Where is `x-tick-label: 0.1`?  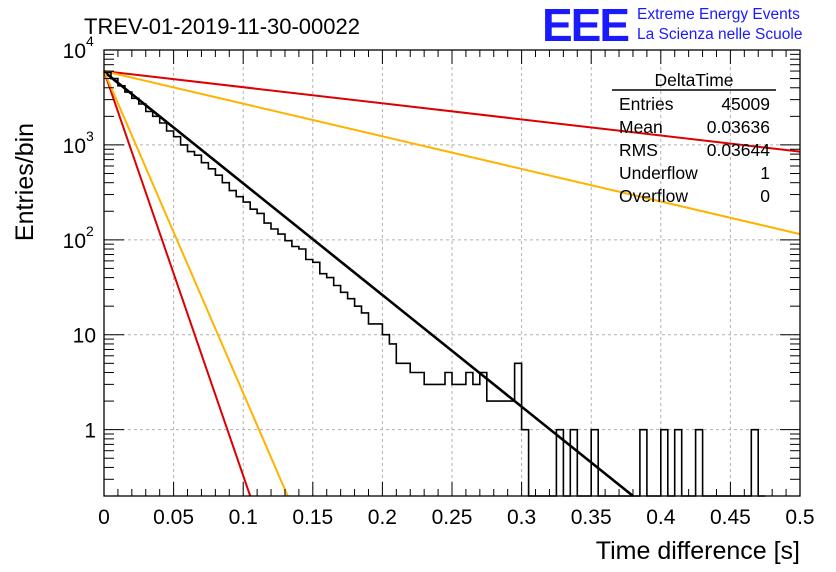 x-tick-label: 0.1 is located at coordinates (243, 517).